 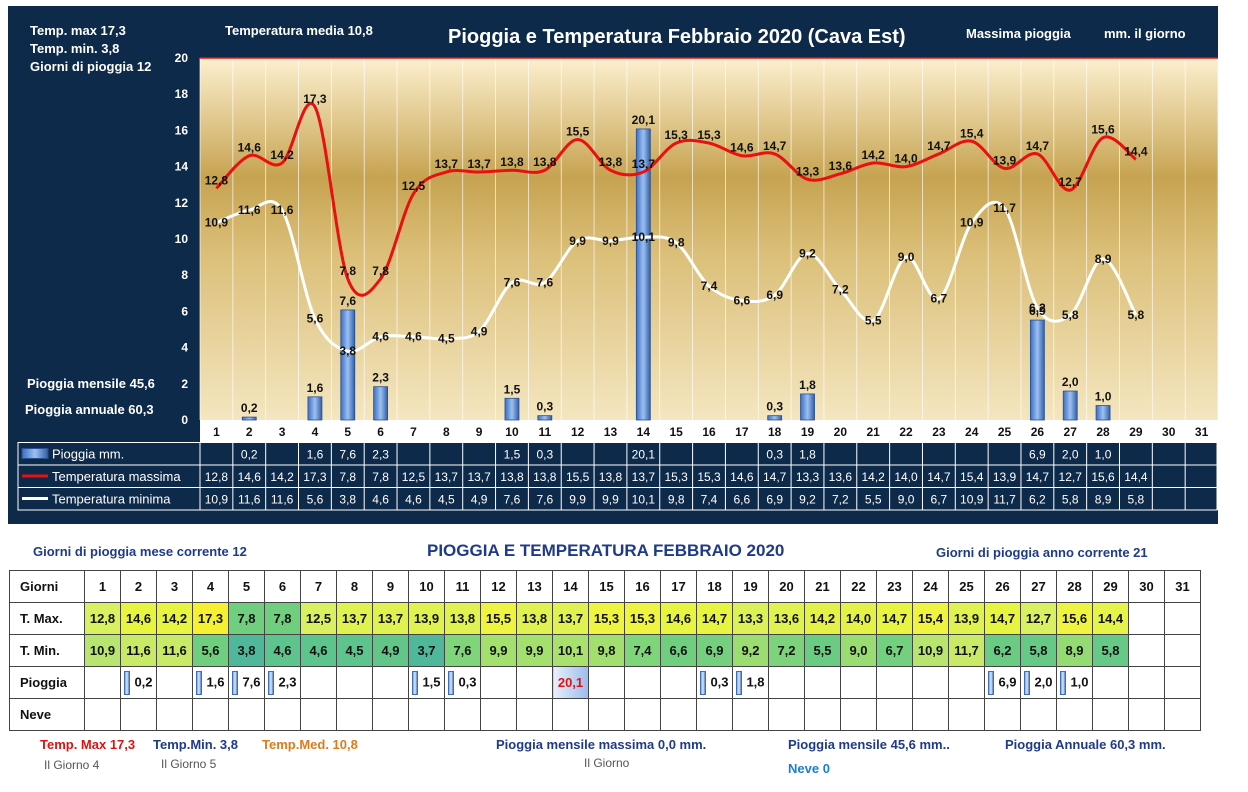 What do you see at coordinates (498, 586) in the screenshot?
I see `day-cell: 12` at bounding box center [498, 586].